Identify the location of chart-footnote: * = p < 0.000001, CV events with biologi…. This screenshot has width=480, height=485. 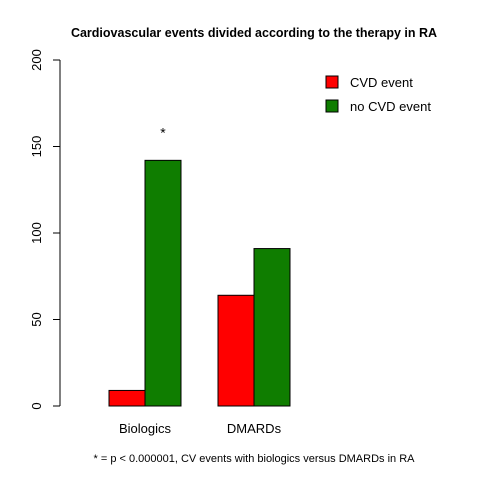
(255, 459).